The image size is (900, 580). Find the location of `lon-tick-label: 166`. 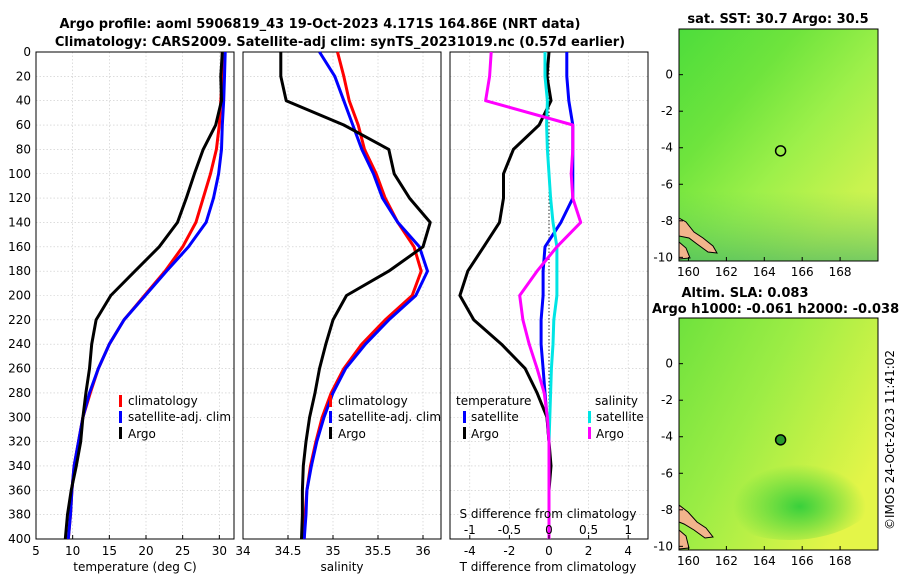

lon-tick-label: 166 is located at coordinates (802, 272).